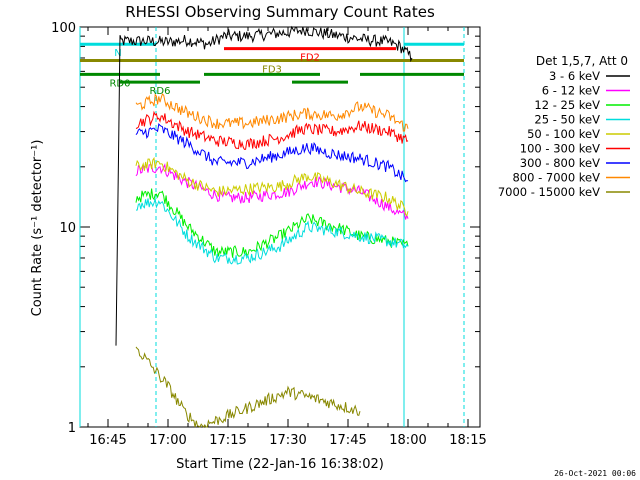 The image size is (640, 480). Describe the element at coordinates (407, 440) in the screenshot. I see `x-tick-label: 18:00` at that location.